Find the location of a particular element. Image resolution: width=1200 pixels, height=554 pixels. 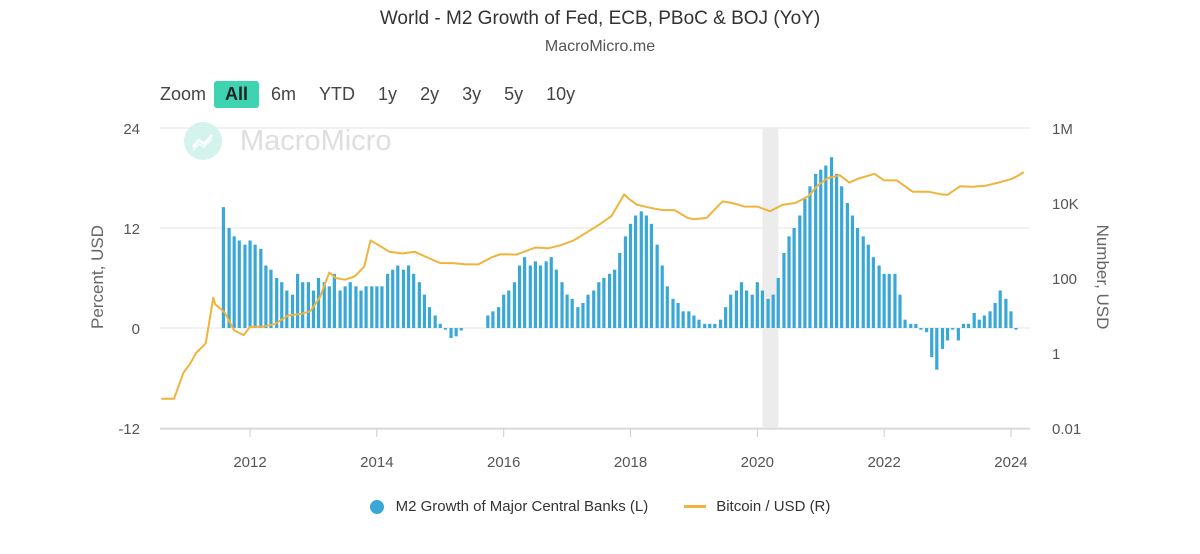

legend-item-m2: M2 Growth of Major Central Banks (L) is located at coordinates (508, 506).